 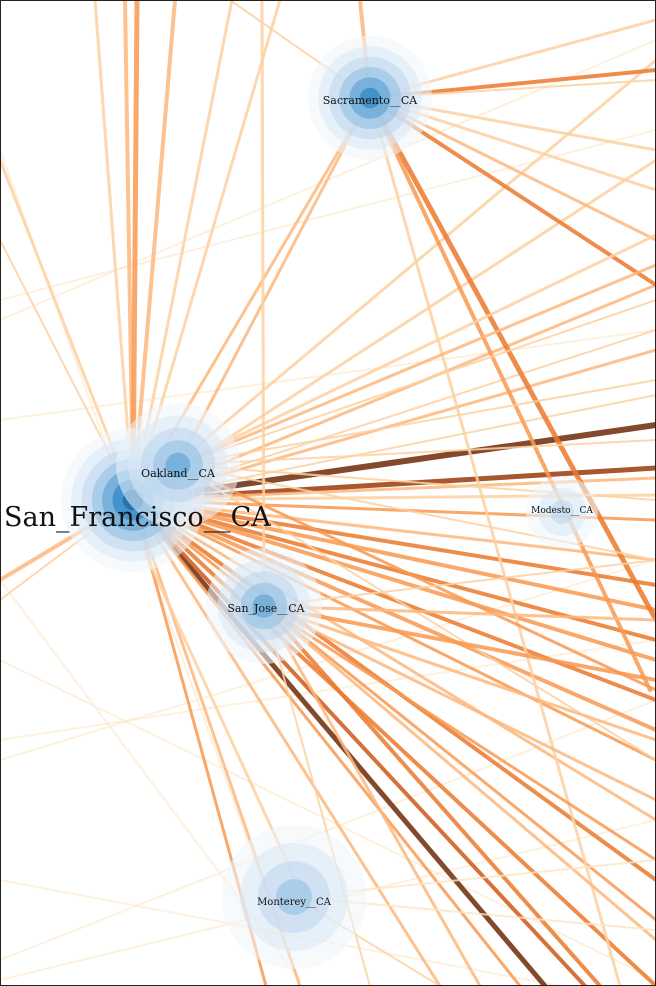 I want to click on modesto-label: Modesto__CA, so click(x=562, y=511).